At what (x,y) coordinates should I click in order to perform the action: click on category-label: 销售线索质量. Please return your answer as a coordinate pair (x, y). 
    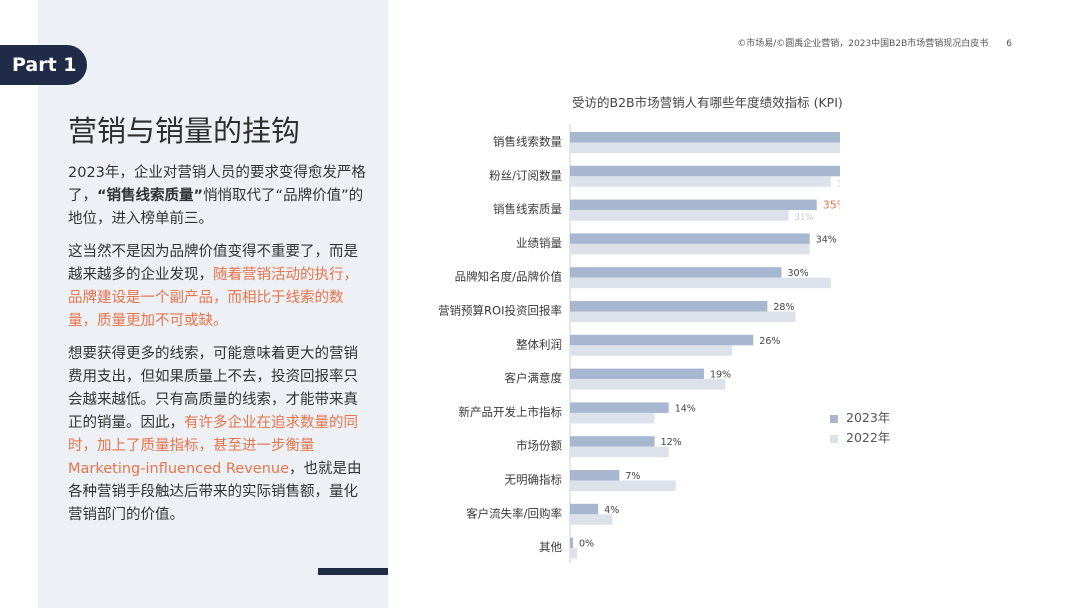
    Looking at the image, I should click on (527, 209).